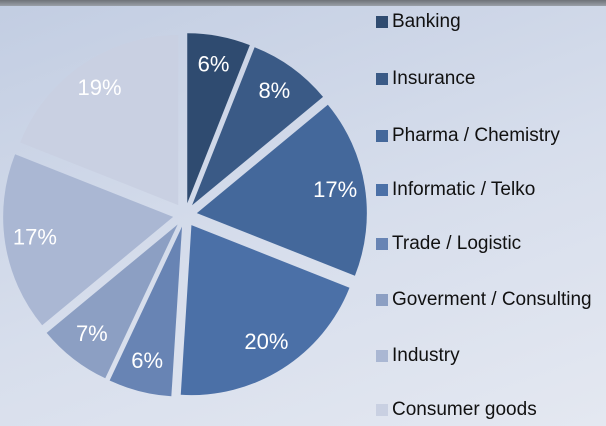 The image size is (606, 426). I want to click on data-label: 8%, so click(274, 90).